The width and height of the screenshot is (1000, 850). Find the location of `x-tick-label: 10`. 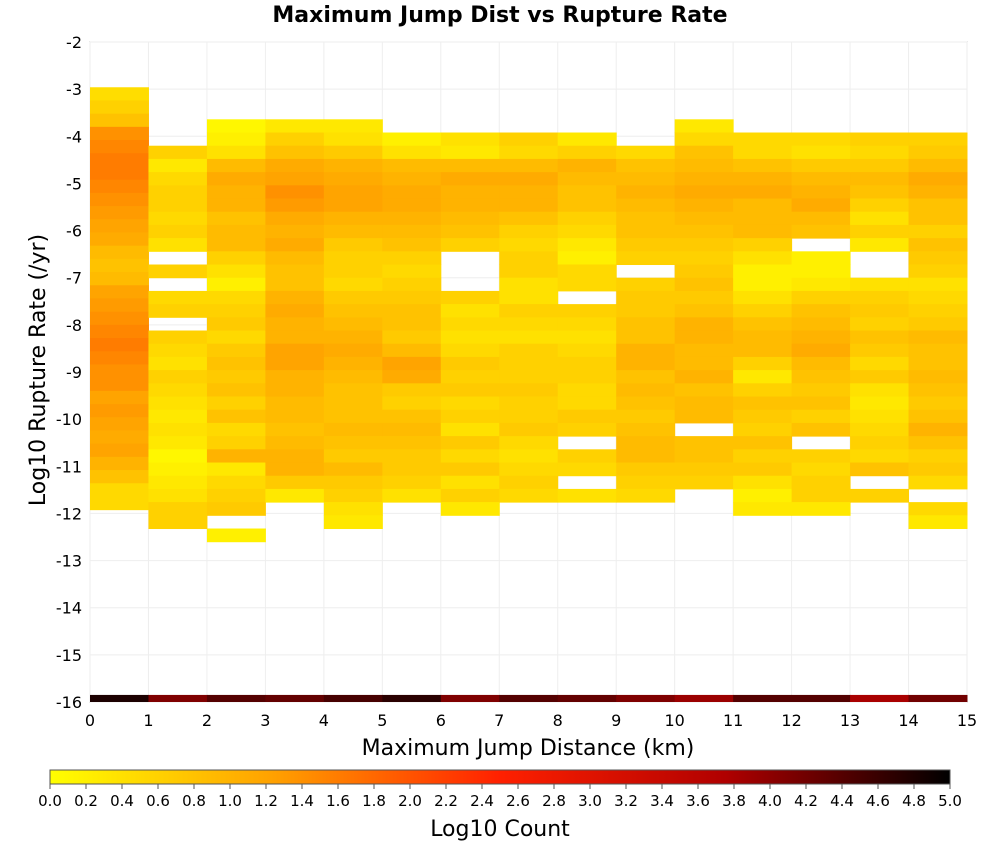

x-tick-label: 10 is located at coordinates (674, 720).